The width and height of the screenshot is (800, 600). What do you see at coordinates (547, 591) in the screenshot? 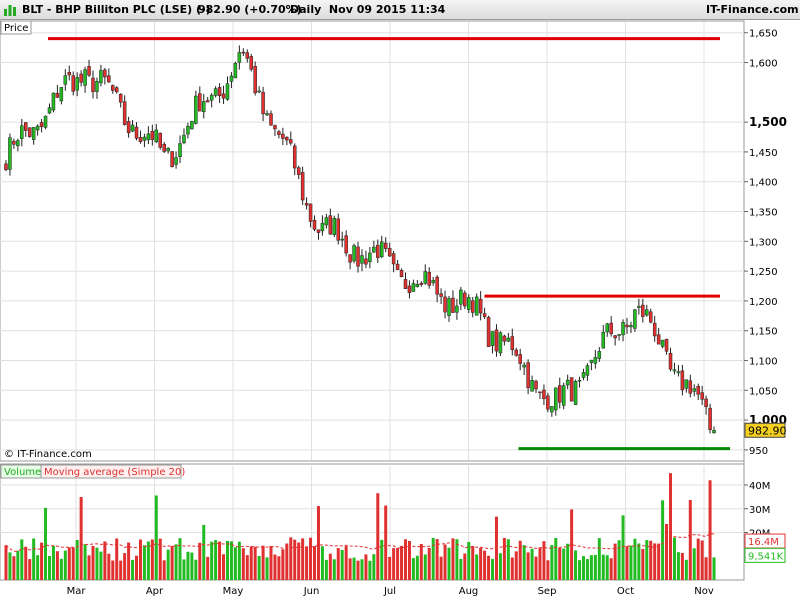
I see `month-label: Sep` at bounding box center [547, 591].